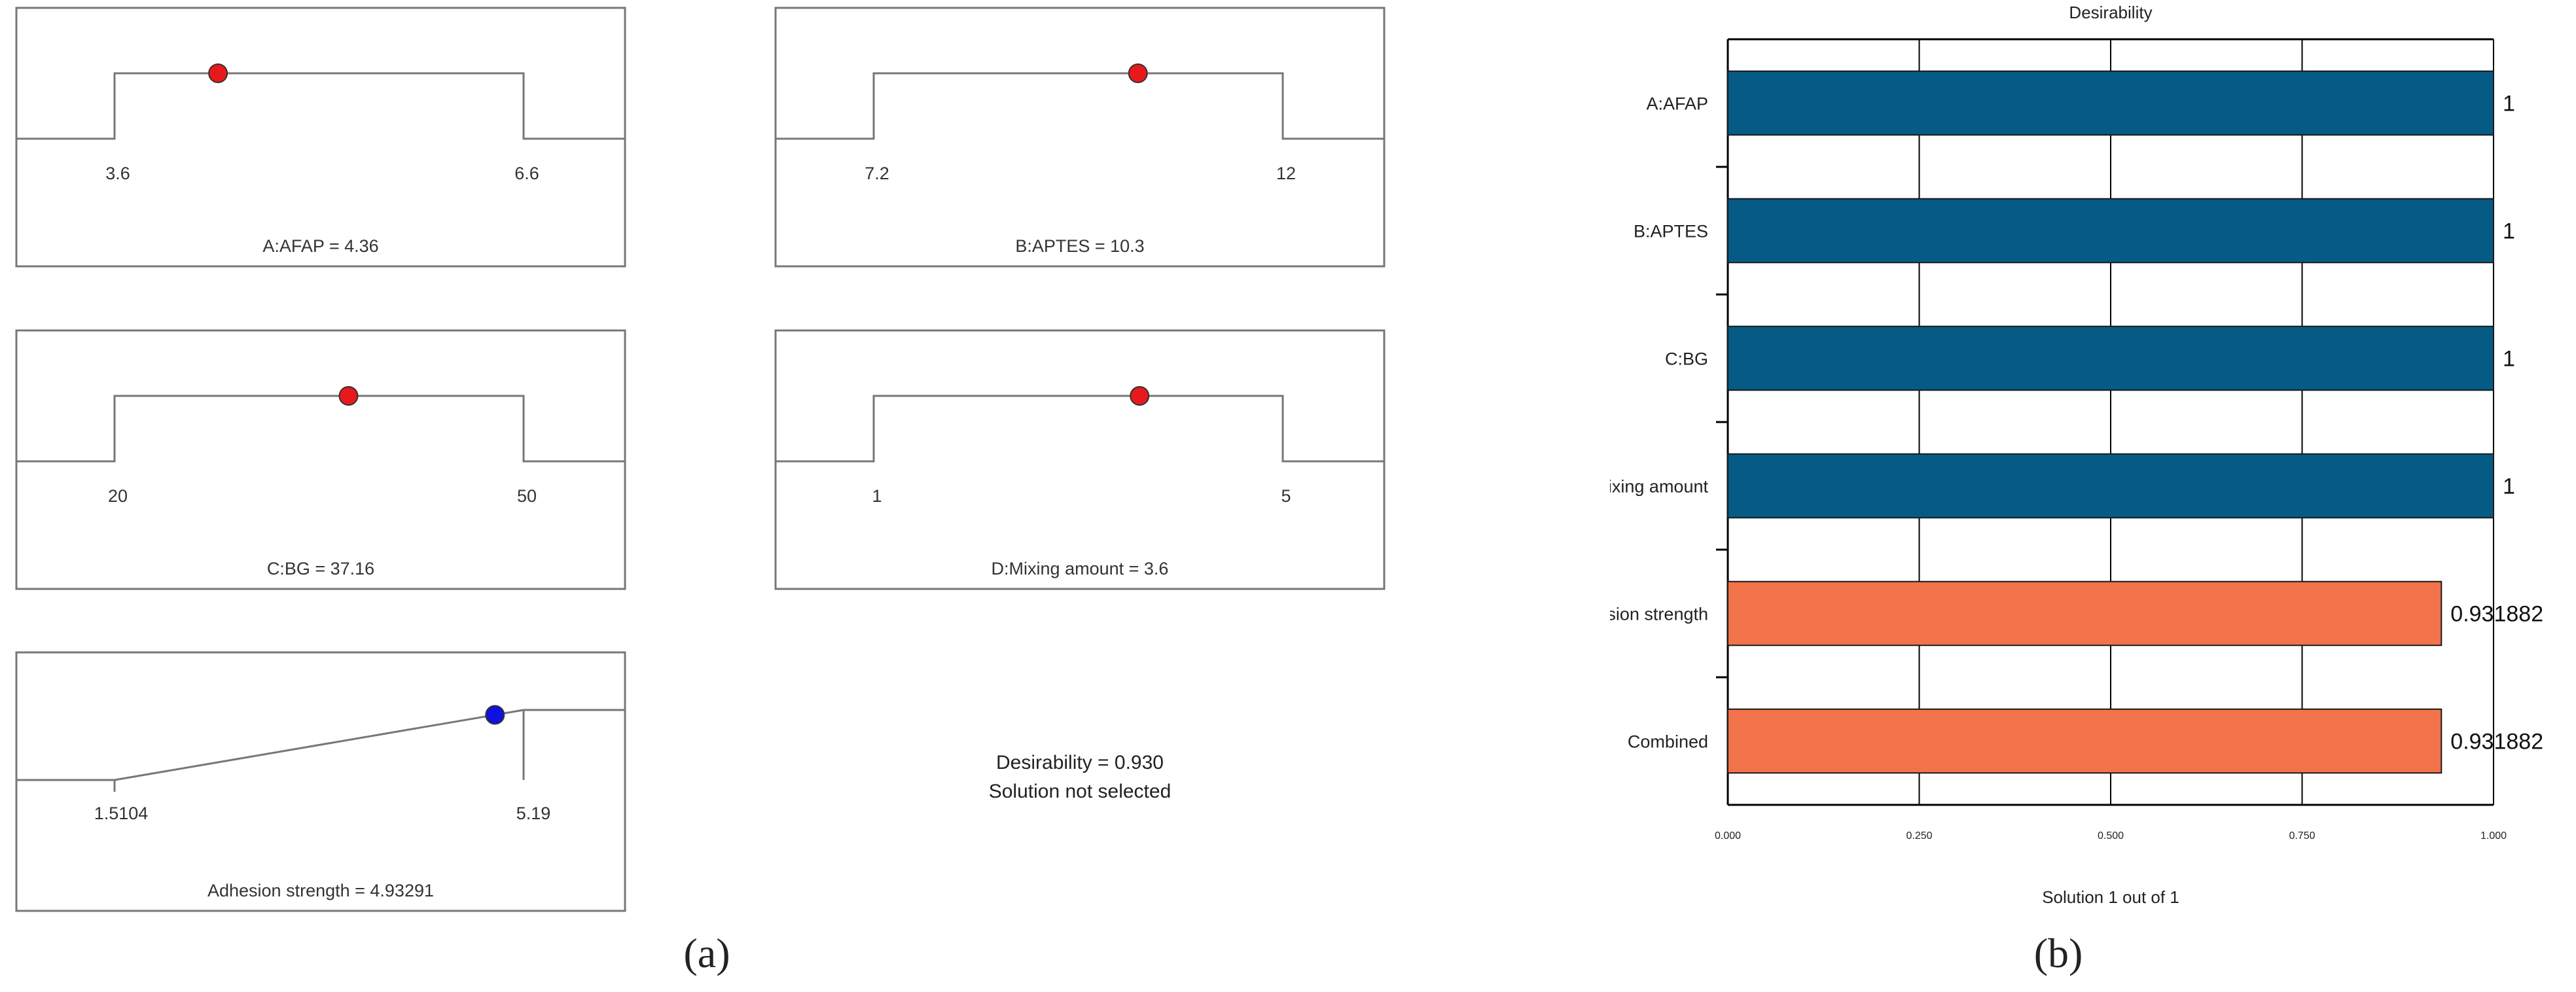 This screenshot has width=2576, height=992. I want to click on panel-label-a: (a), so click(706, 953).